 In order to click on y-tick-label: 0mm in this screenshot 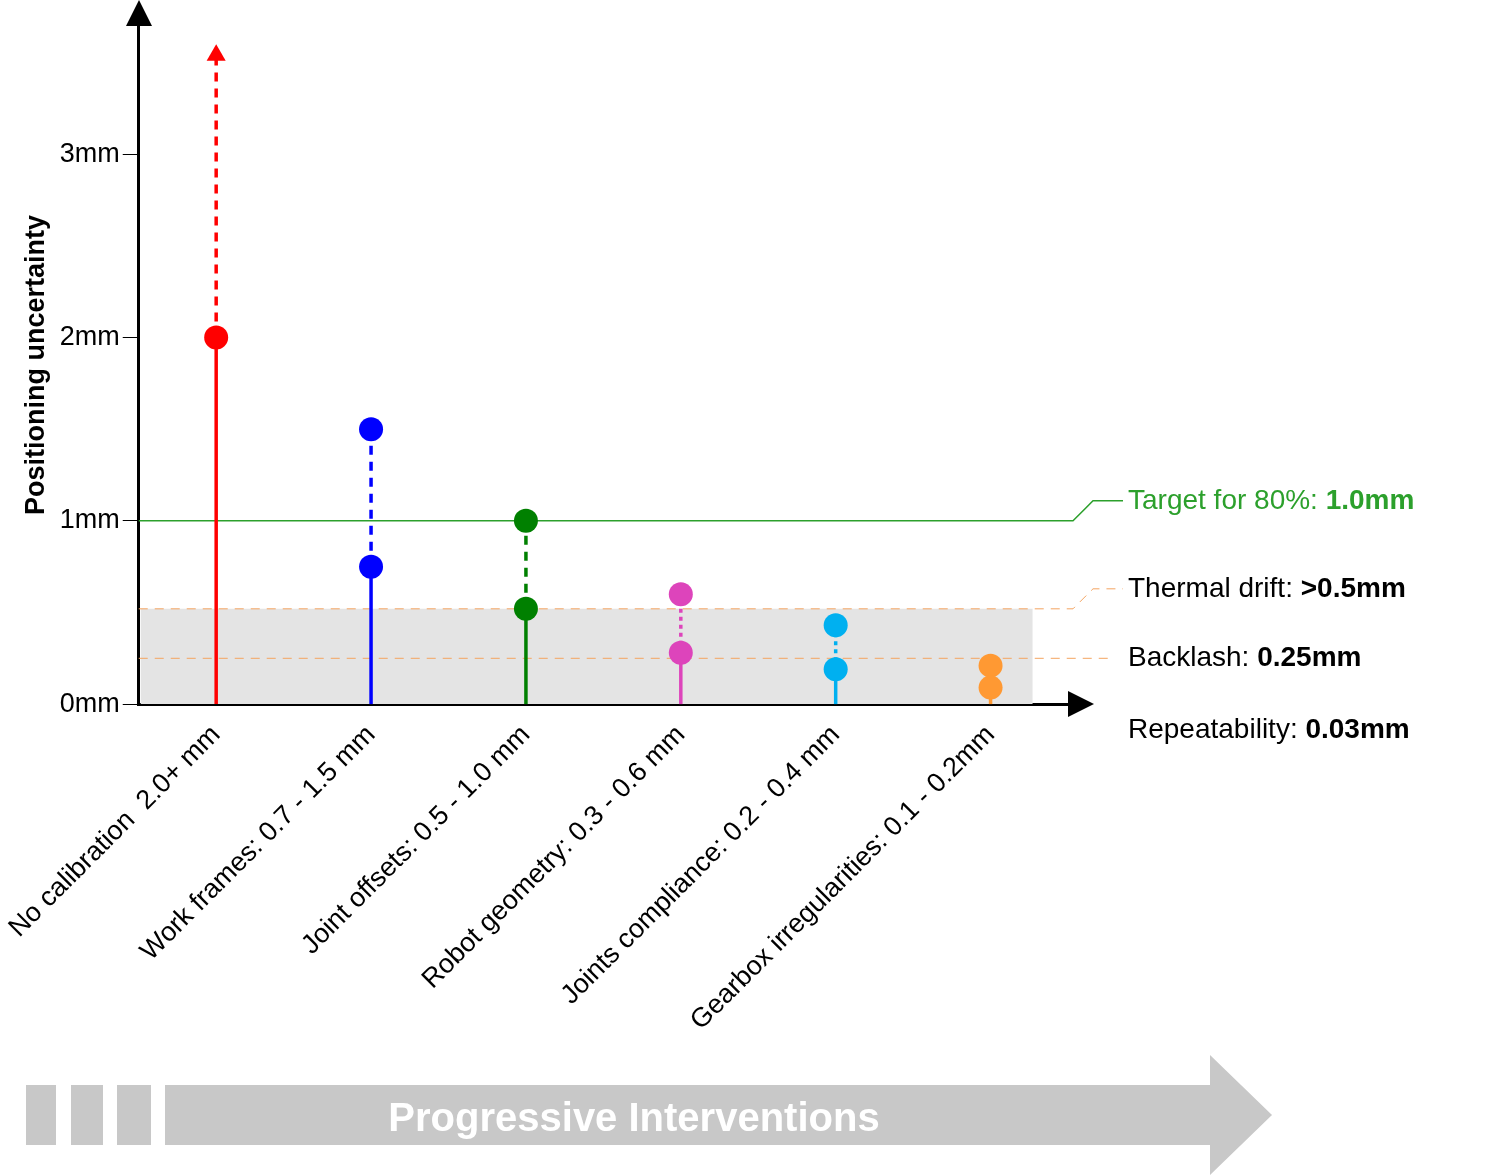, I will do `click(89, 702)`.